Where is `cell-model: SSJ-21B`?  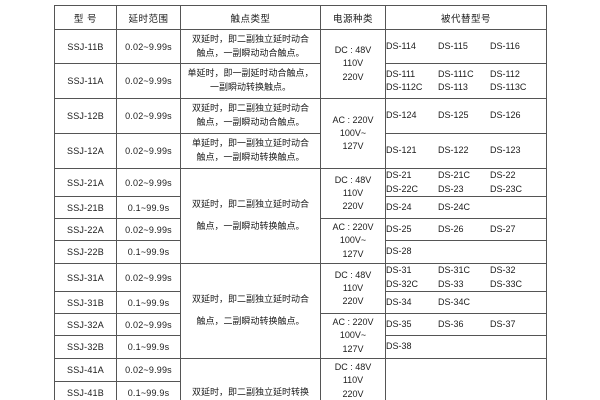
cell-model: SSJ-21B is located at coordinates (85, 207).